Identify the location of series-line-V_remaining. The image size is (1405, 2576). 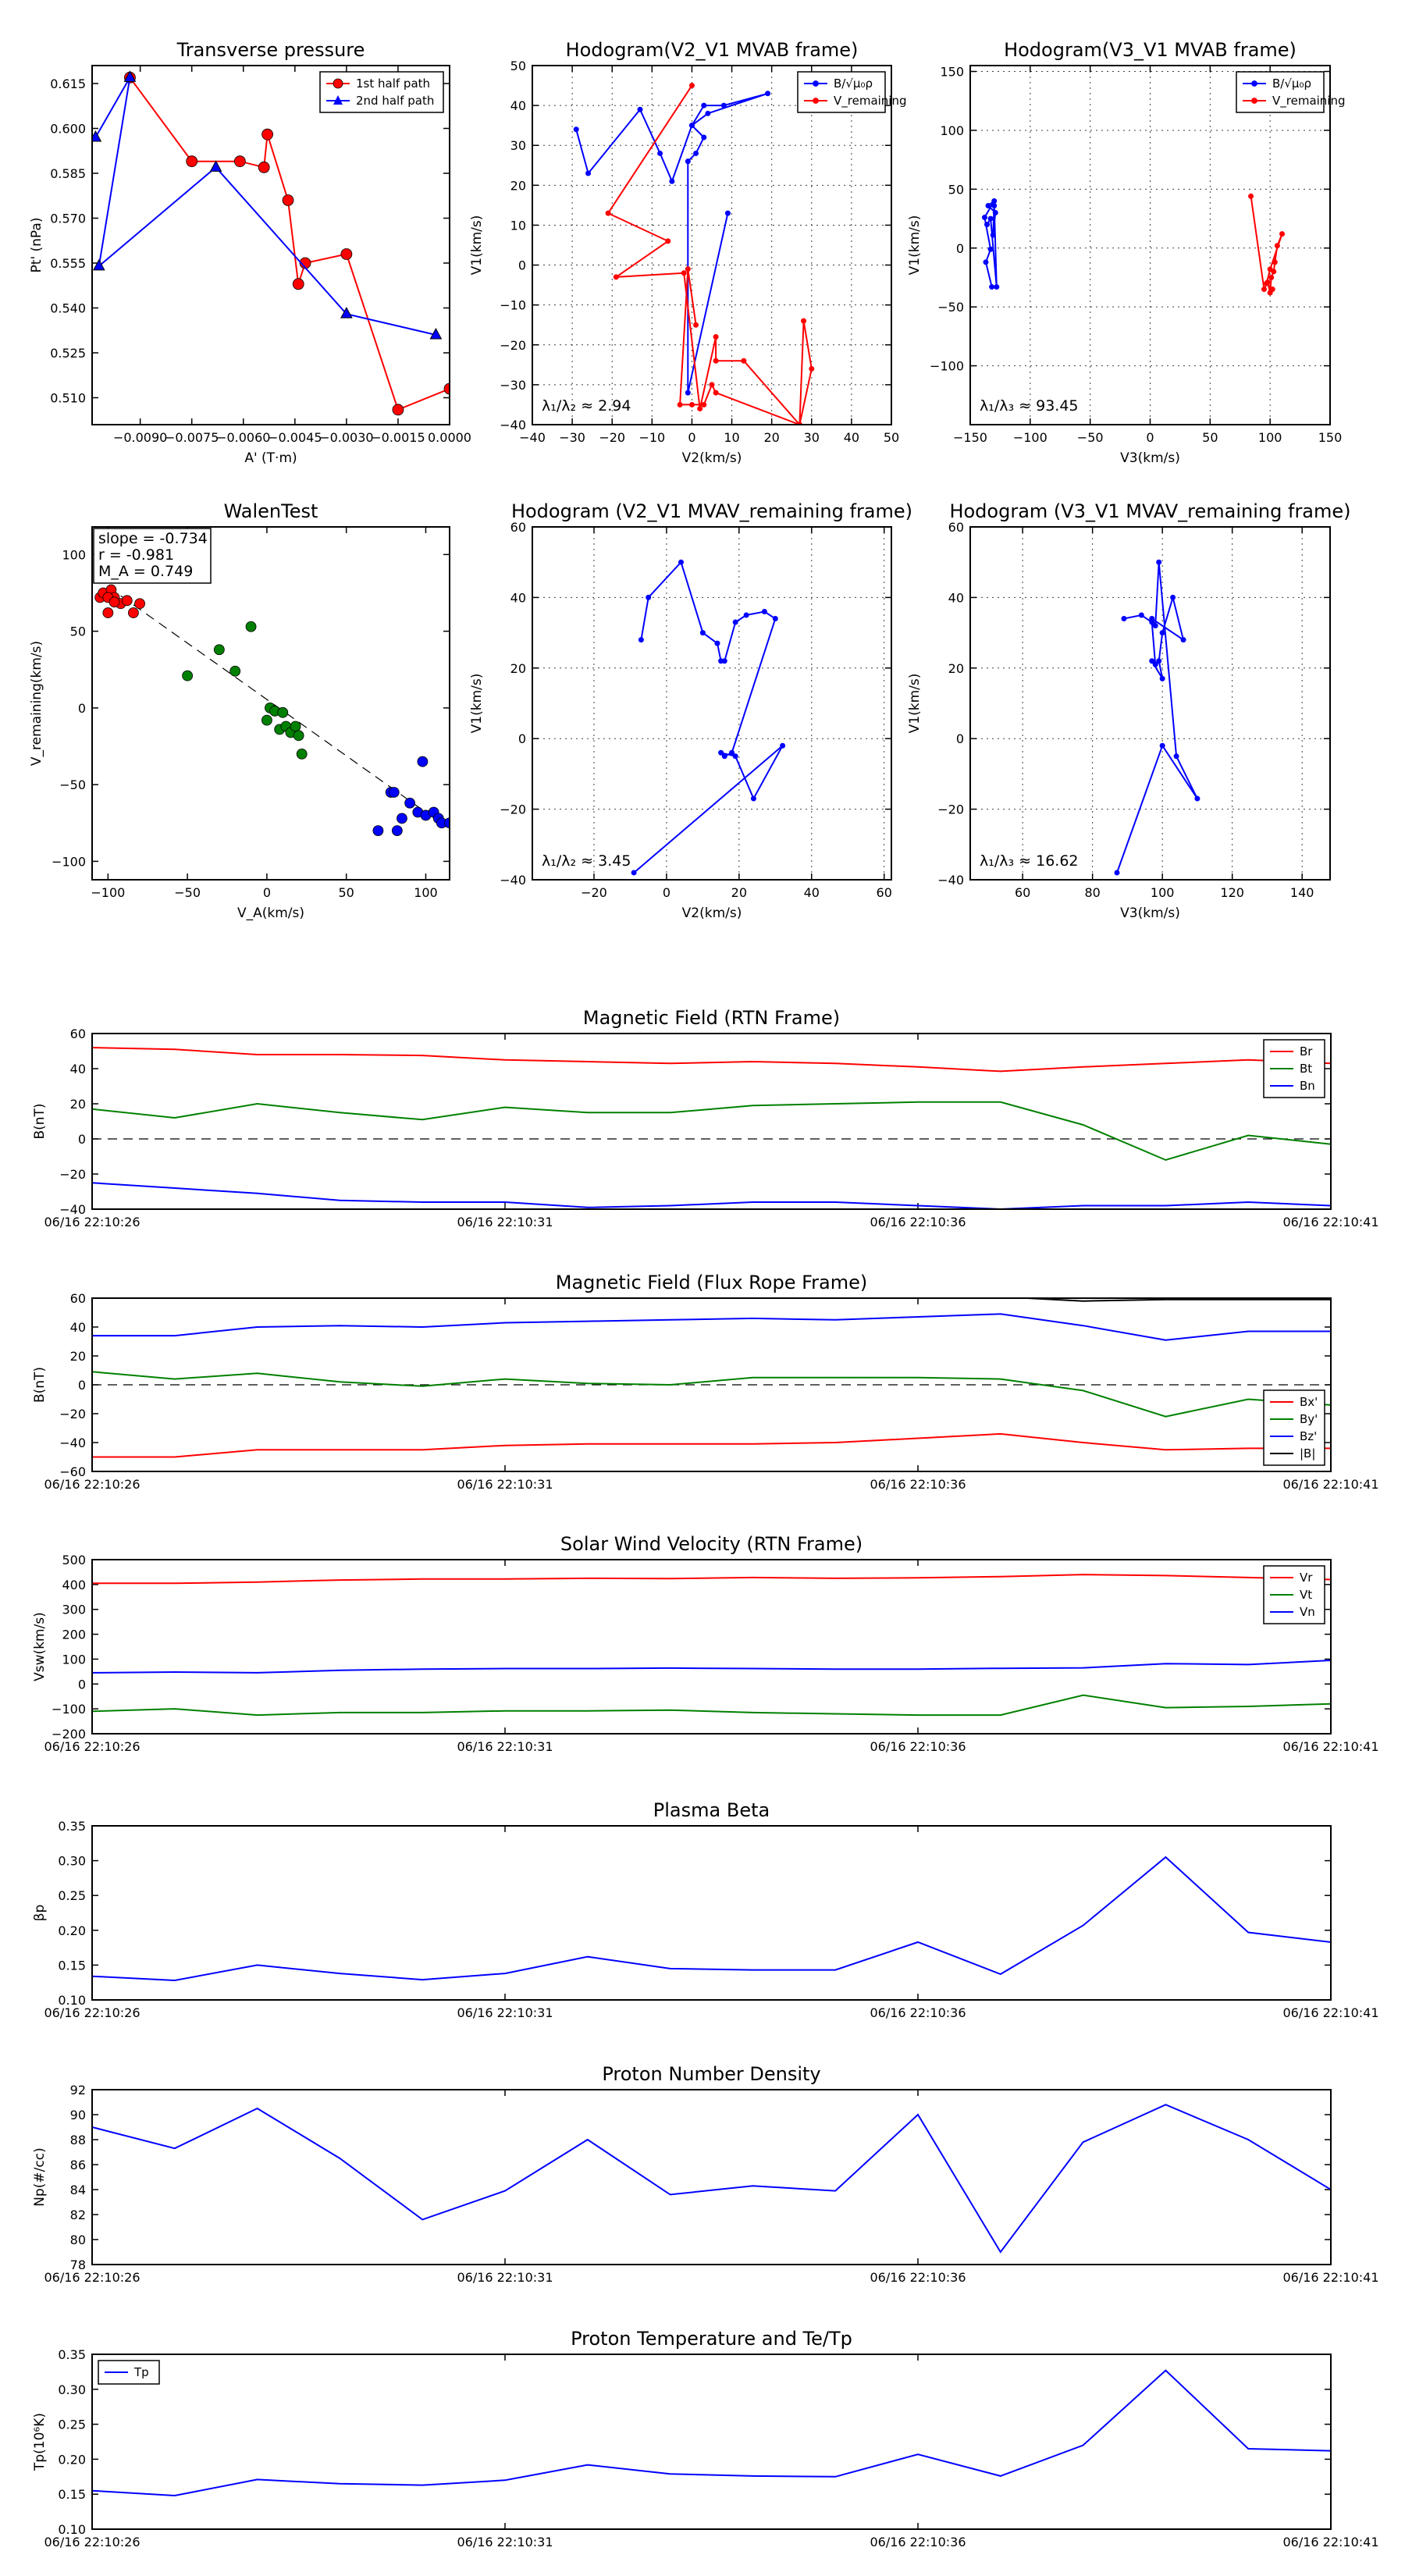
(710, 255).